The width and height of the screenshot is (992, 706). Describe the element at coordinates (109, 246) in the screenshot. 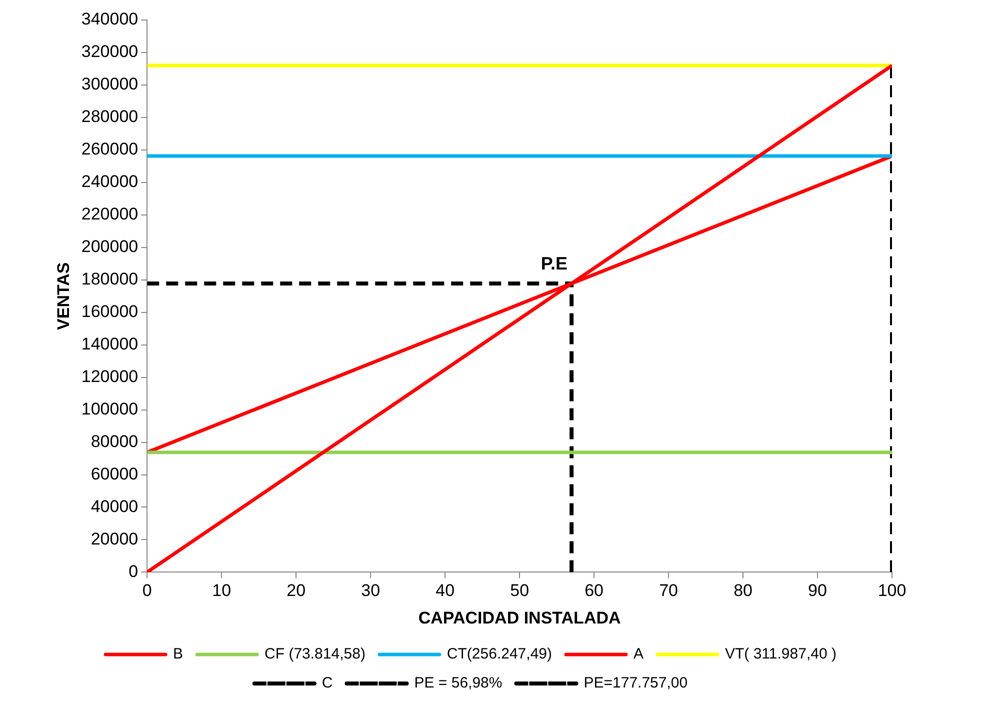

I see `y-tick-label: 200000` at that location.